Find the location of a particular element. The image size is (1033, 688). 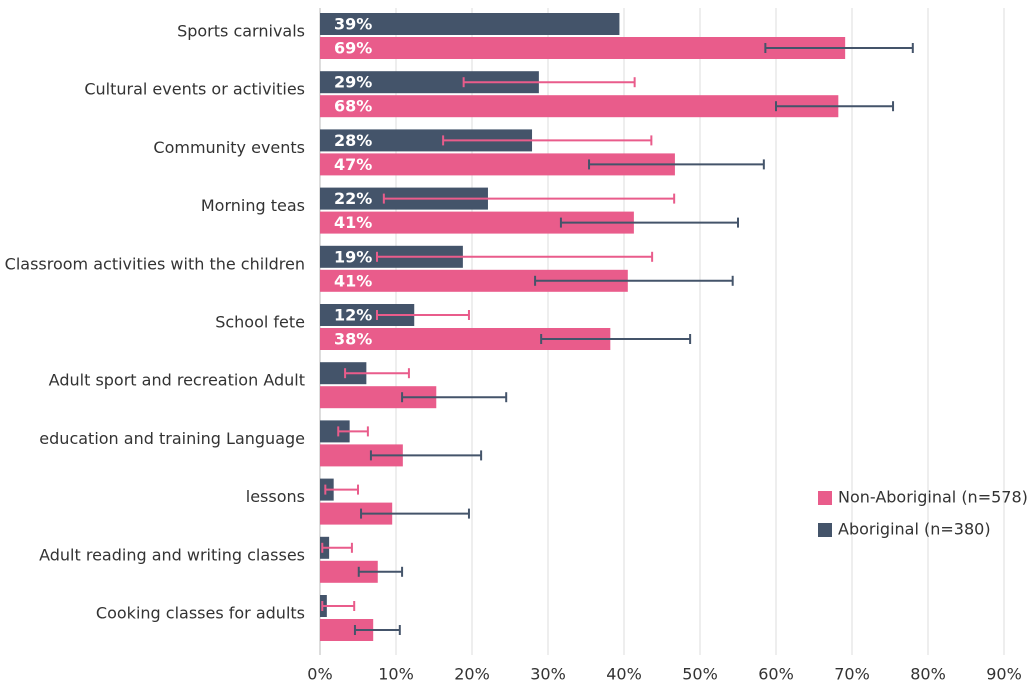

category-label: Cultural events or activities is located at coordinates (194, 89).